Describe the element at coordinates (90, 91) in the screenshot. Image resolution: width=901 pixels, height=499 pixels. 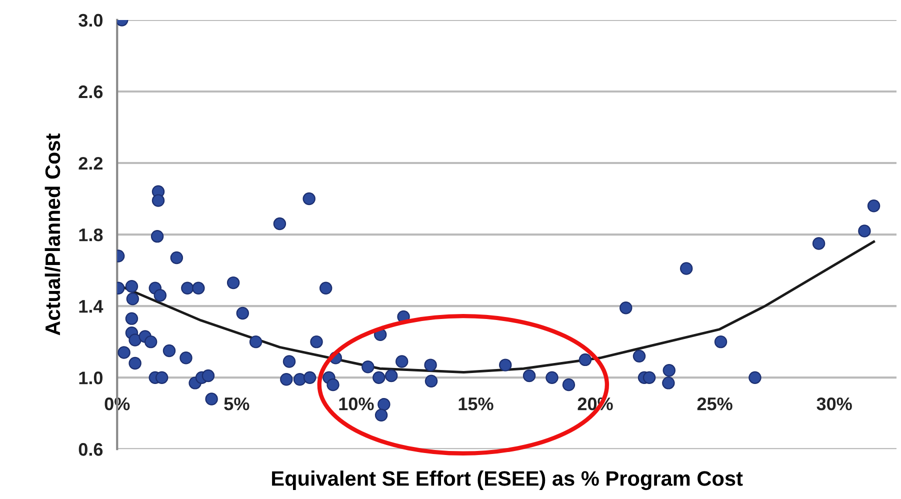
I see `y-tick-label: 2.6` at that location.